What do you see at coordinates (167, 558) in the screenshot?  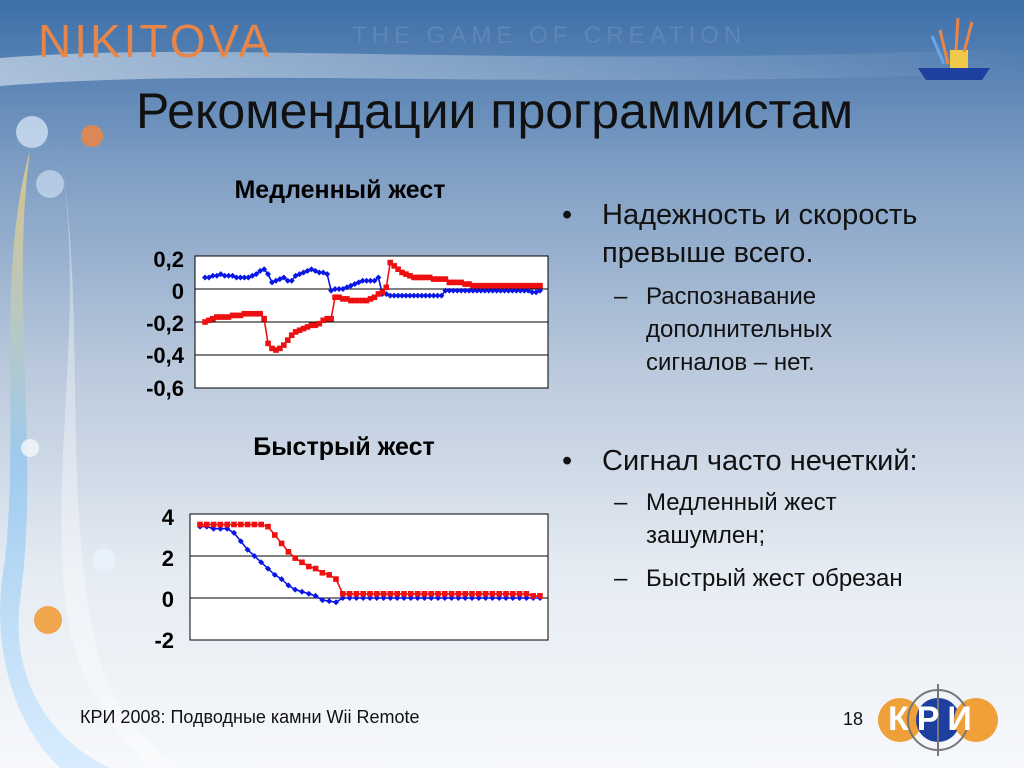 I see `ytick-label: 2` at bounding box center [167, 558].